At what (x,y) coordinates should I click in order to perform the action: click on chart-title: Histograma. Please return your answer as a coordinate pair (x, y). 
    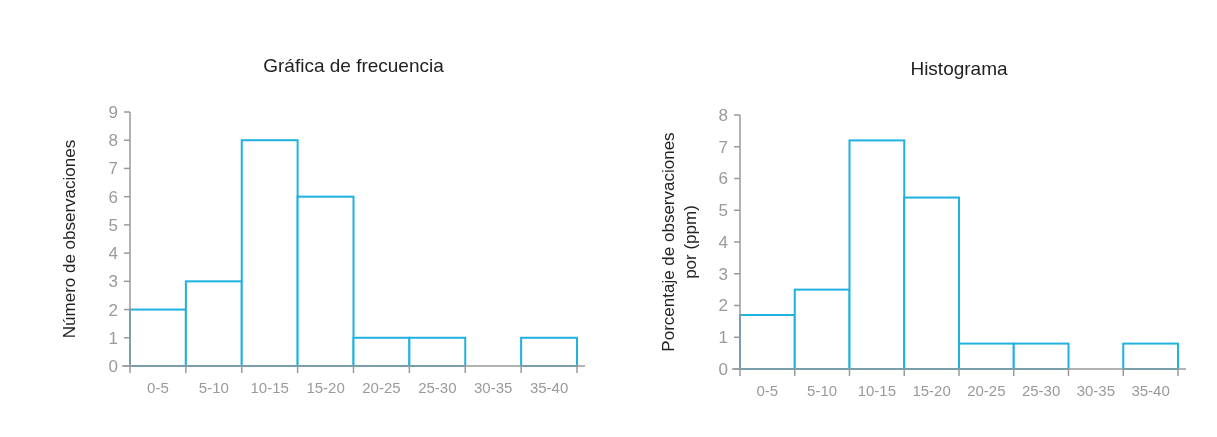
    Looking at the image, I should click on (959, 68).